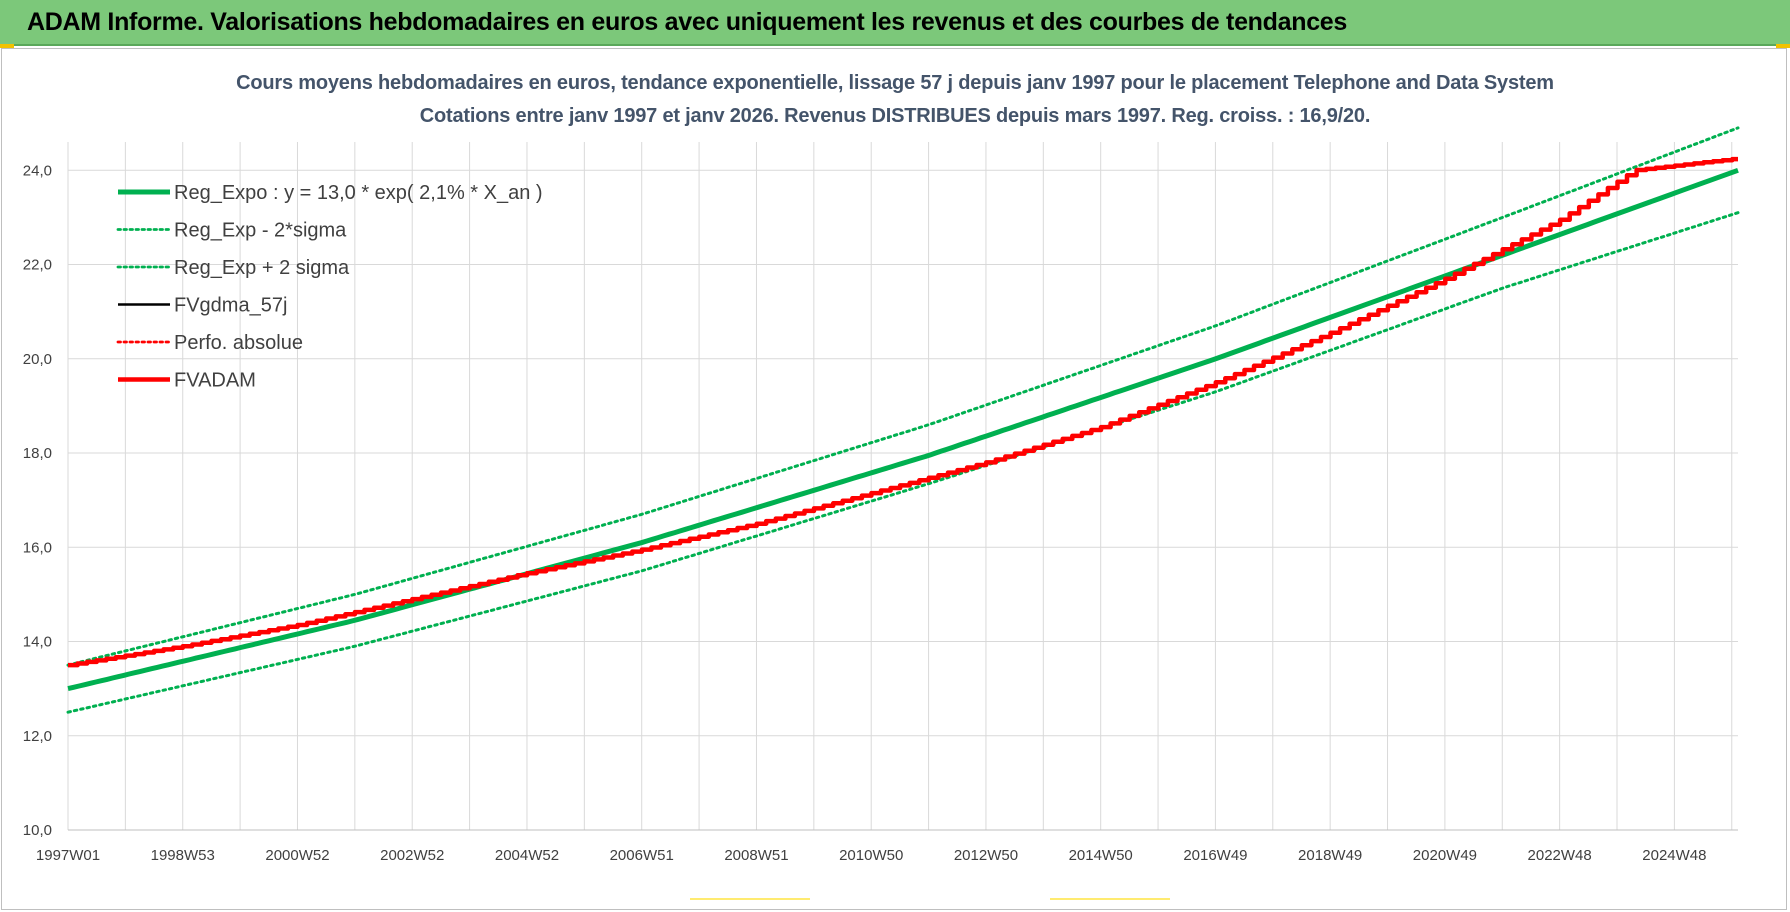  What do you see at coordinates (756, 855) in the screenshot?
I see `x-tick-label: 2008W51` at bounding box center [756, 855].